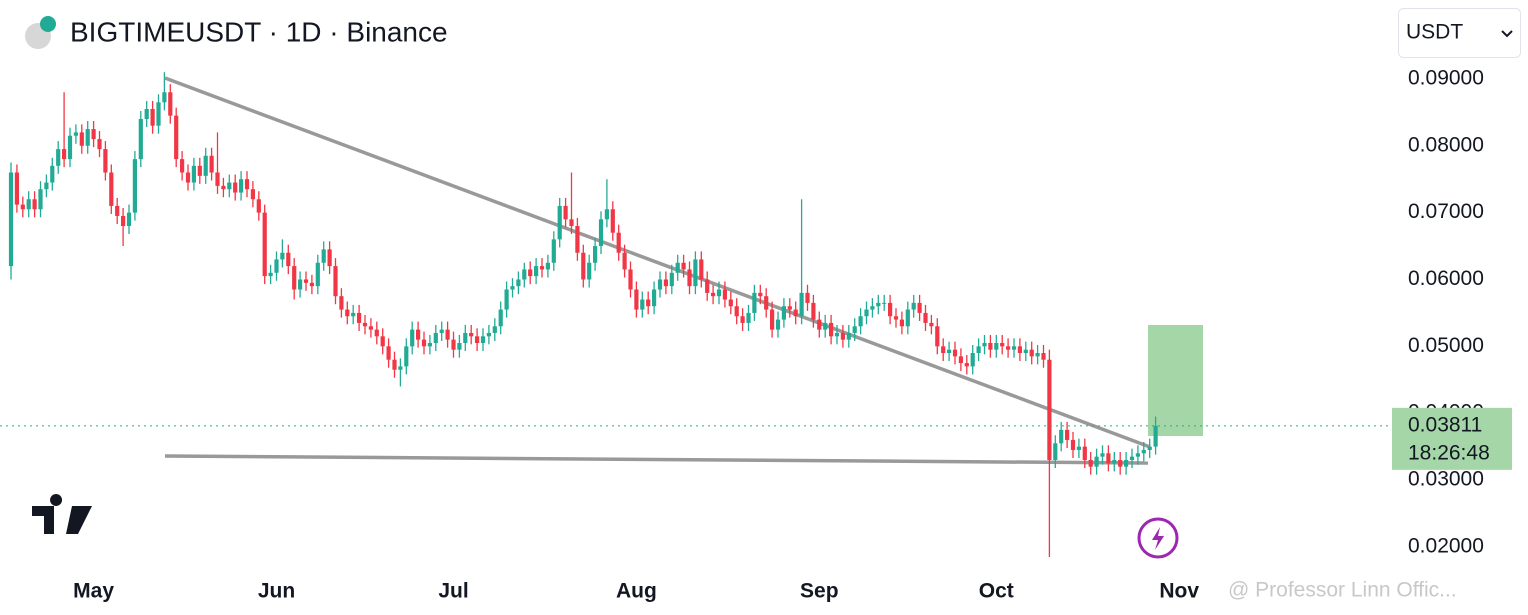 The height and width of the screenshot is (615, 1528). Describe the element at coordinates (93, 591) in the screenshot. I see `x-tick-label: May` at that location.